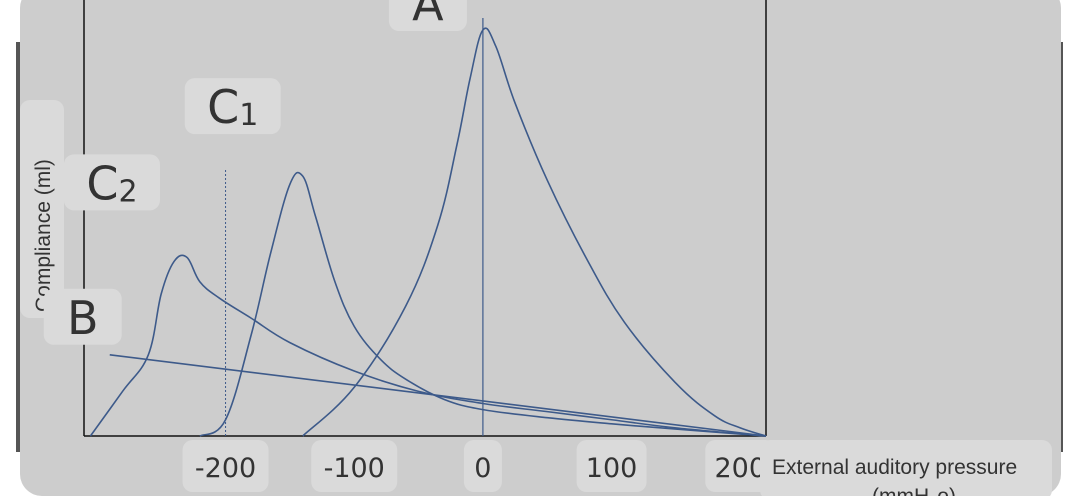  I want to click on curve-label-box-c1, so click(232, 106).